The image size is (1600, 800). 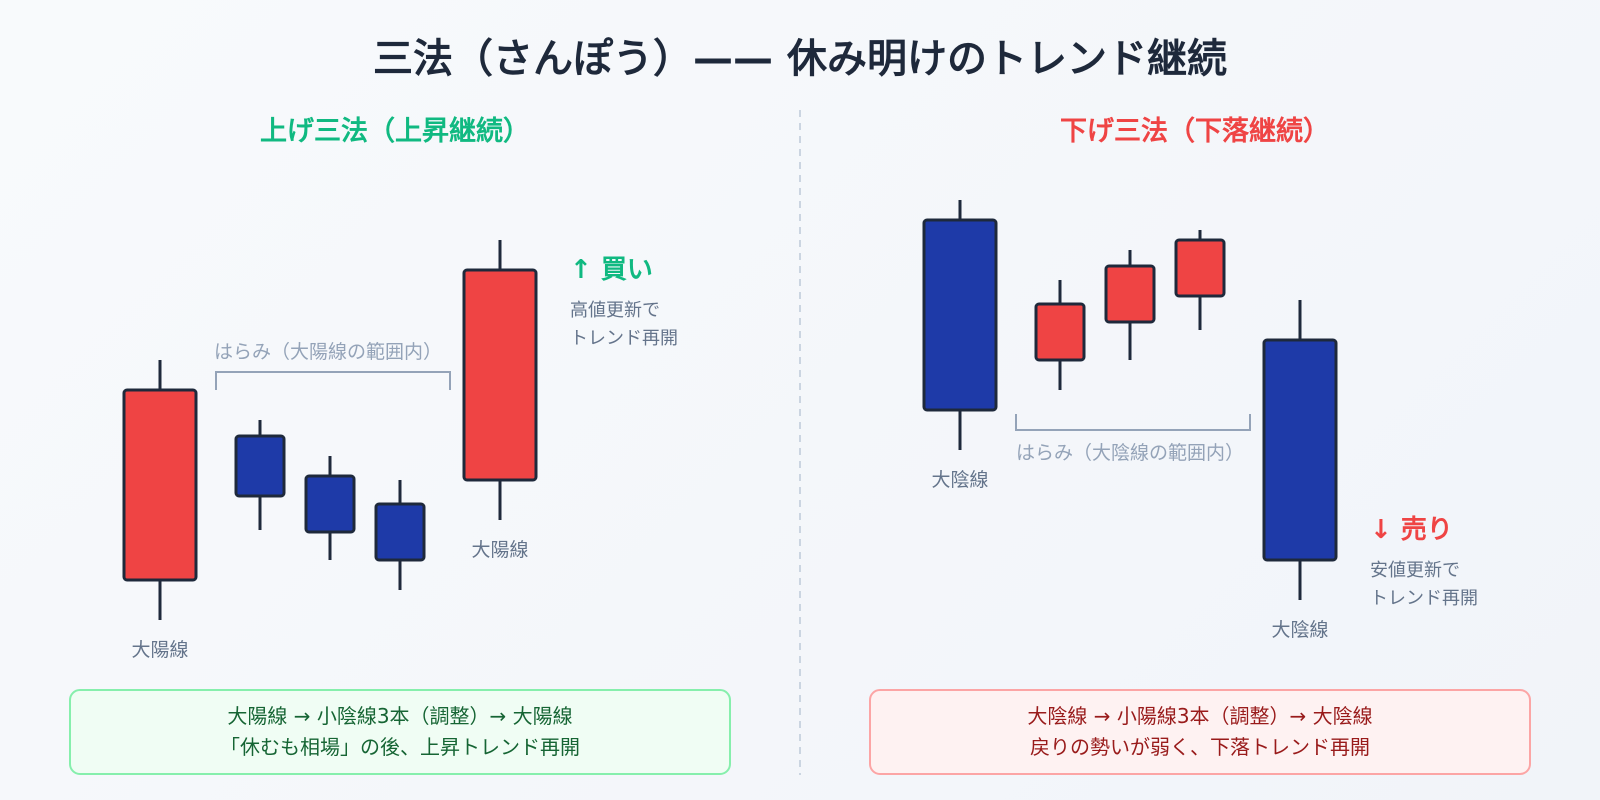 What do you see at coordinates (400, 747) in the screenshot?
I see `rising-summary-line-2: 「休むも相場」の後、上昇トレンド再開` at bounding box center [400, 747].